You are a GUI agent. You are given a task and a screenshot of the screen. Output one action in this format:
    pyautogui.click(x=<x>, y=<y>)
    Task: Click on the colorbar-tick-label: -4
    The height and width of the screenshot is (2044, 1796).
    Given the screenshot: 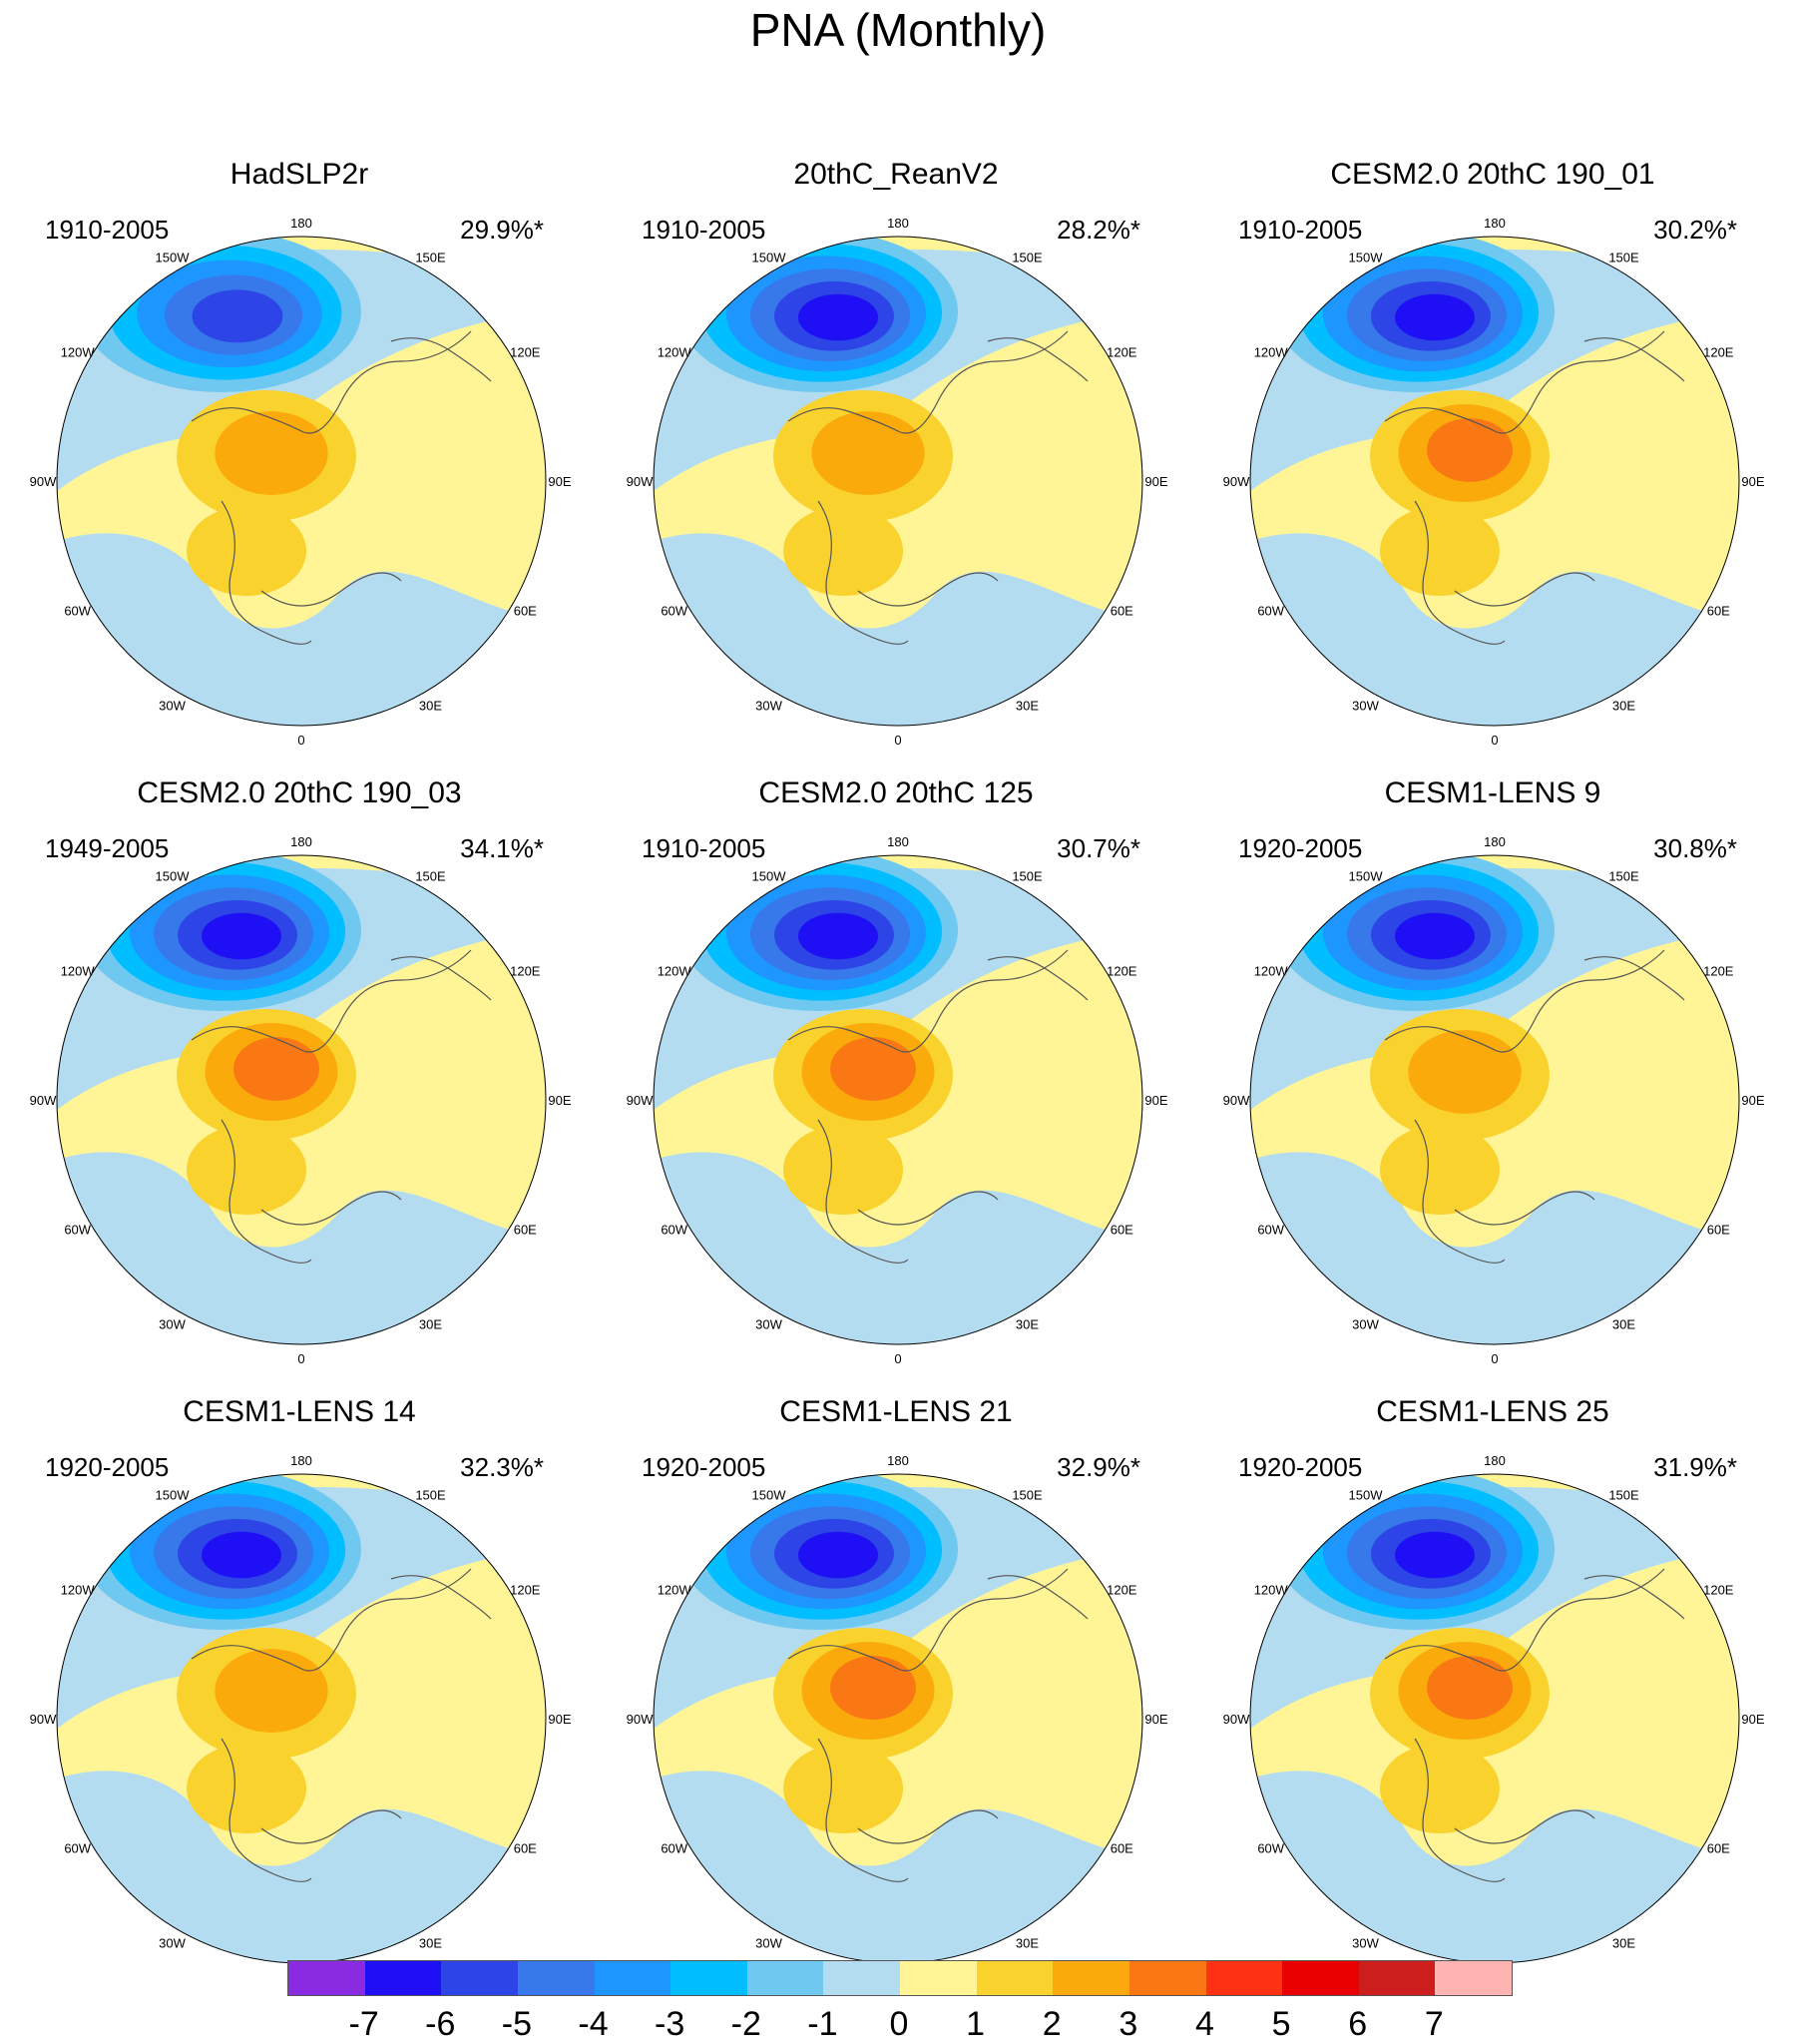 What is the action you would take?
    pyautogui.click(x=593, y=2024)
    